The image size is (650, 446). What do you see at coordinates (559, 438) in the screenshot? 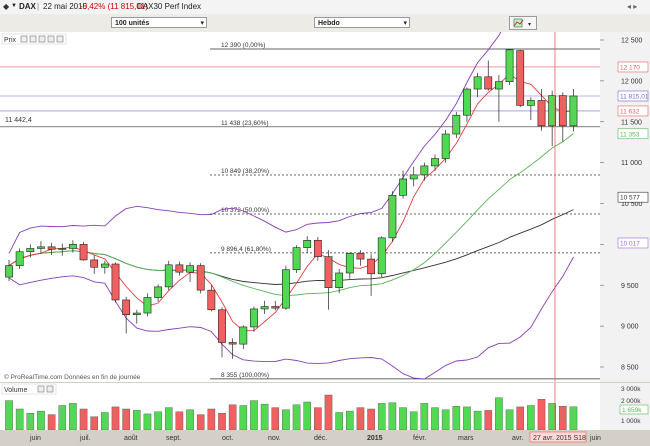
I see `cursor-date-label: 27 avr. 2015 S18` at bounding box center [559, 438].